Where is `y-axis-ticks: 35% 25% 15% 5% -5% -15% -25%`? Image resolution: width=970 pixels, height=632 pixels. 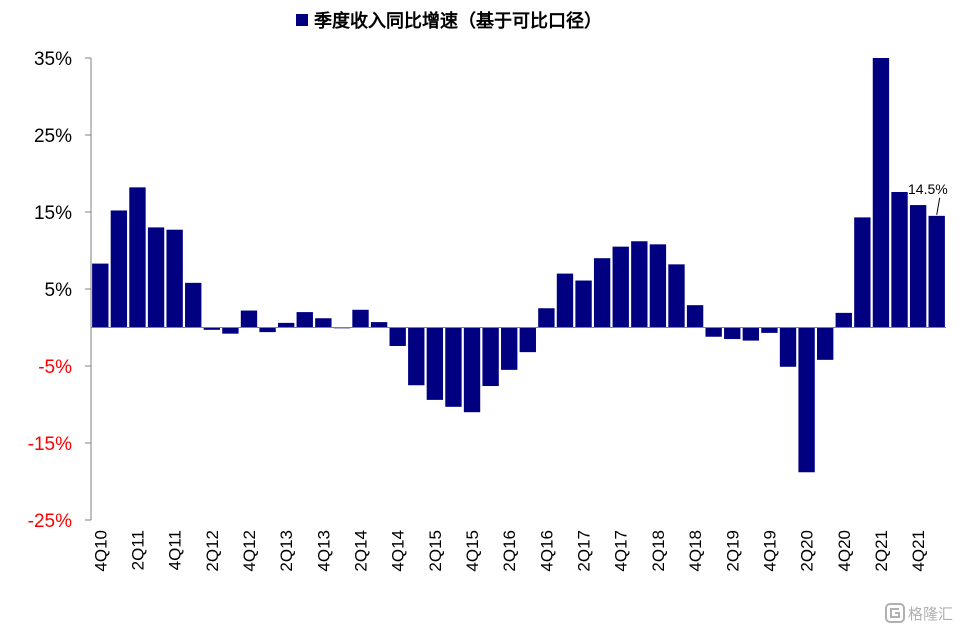 y-axis-ticks: 35% 25% 15% 5% -5% -15% -25% is located at coordinates (59, 290).